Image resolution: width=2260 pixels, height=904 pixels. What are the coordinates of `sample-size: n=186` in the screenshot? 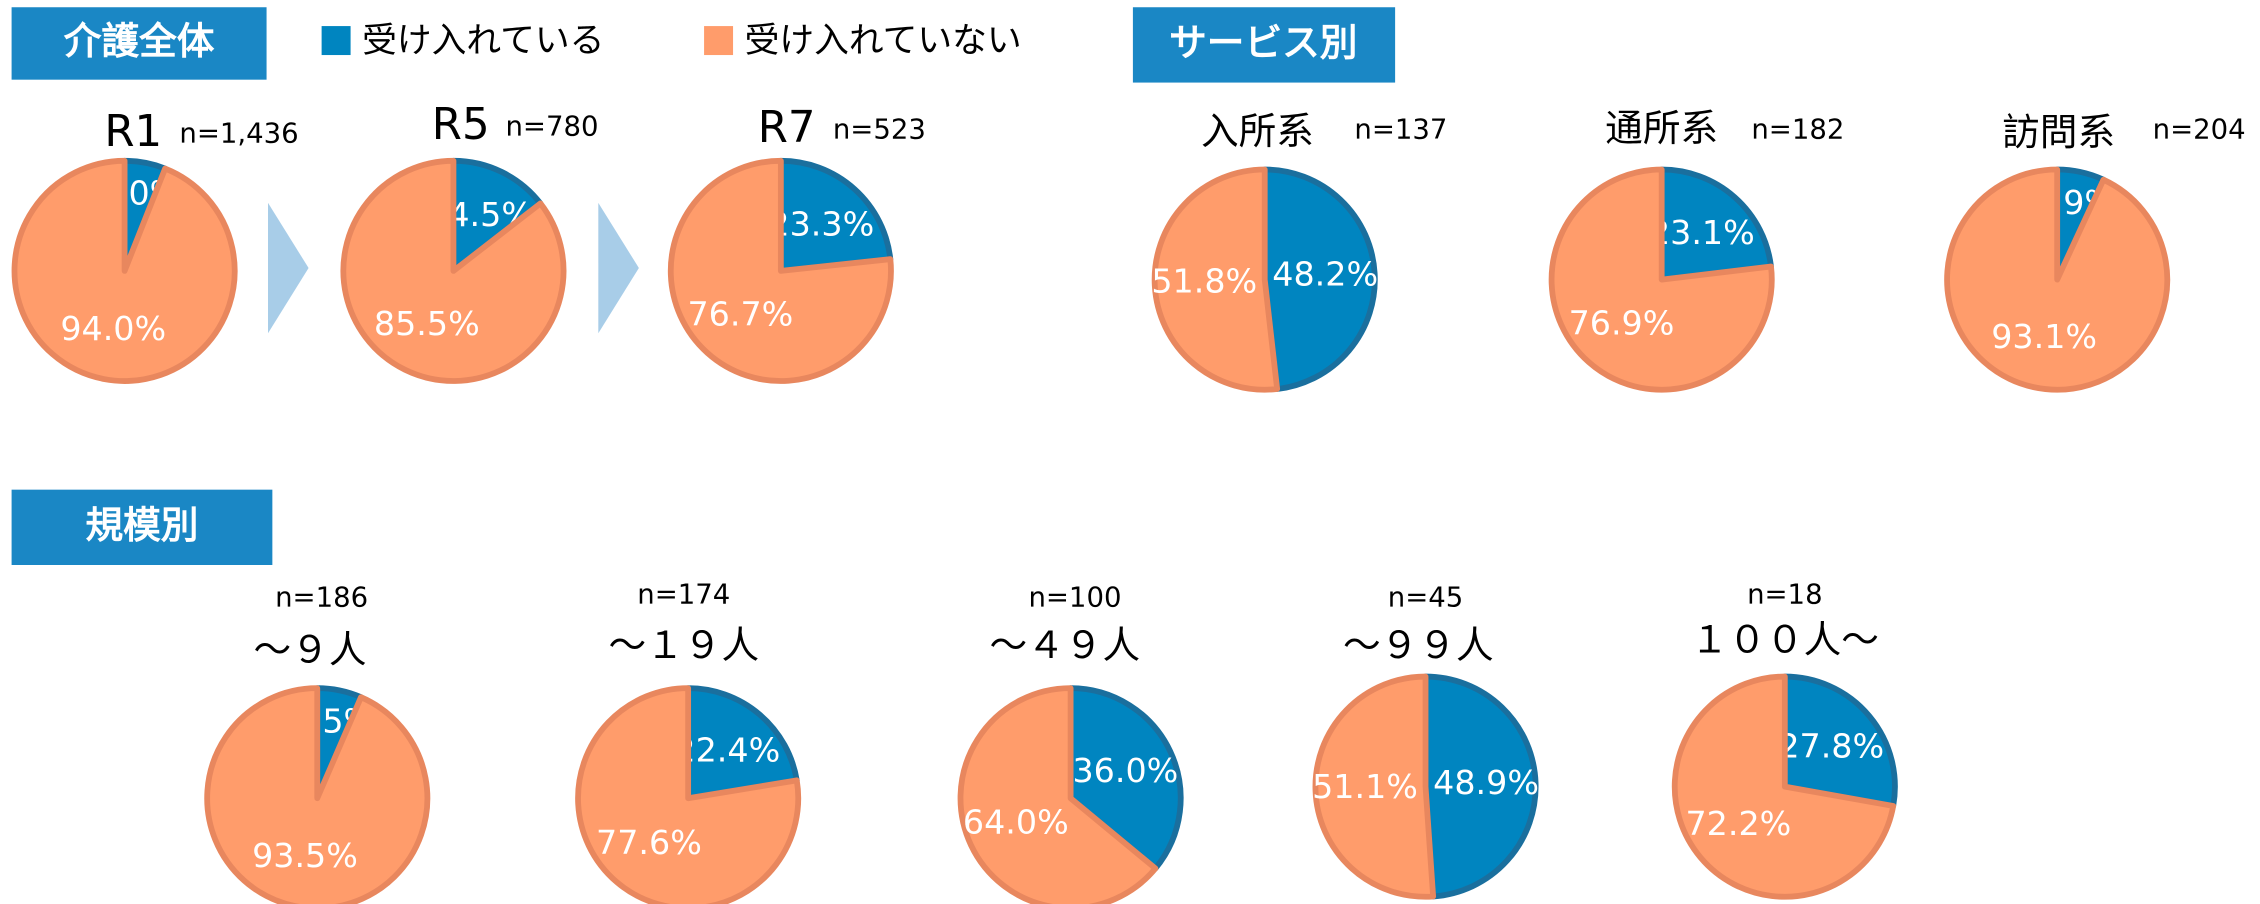 It's located at (321, 597).